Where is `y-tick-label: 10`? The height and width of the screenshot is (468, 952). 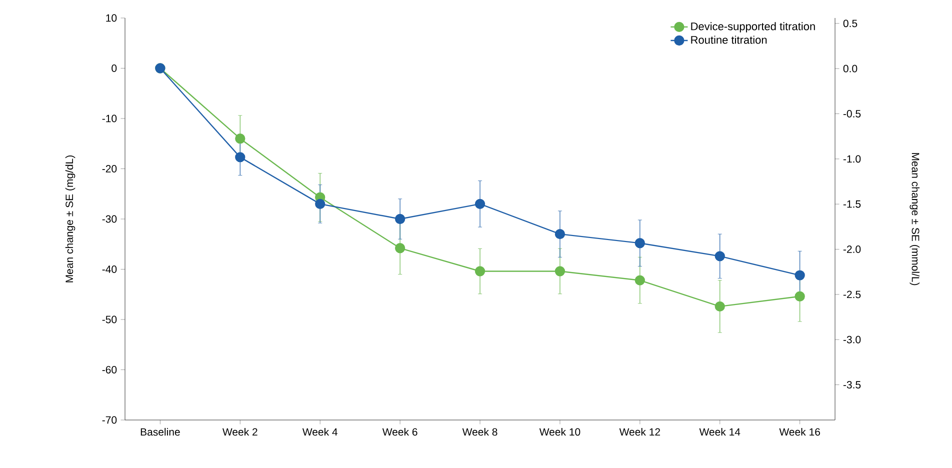
y-tick-label: 10 is located at coordinates (111, 18).